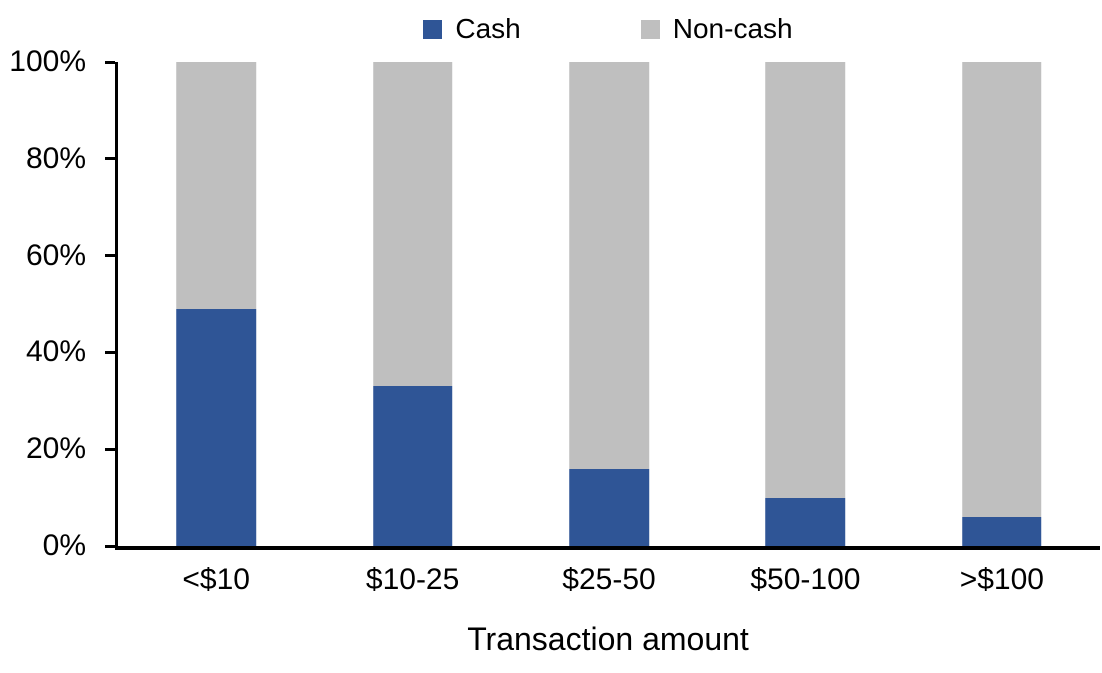  What do you see at coordinates (488, 28) in the screenshot?
I see `legend-label: Cash` at bounding box center [488, 28].